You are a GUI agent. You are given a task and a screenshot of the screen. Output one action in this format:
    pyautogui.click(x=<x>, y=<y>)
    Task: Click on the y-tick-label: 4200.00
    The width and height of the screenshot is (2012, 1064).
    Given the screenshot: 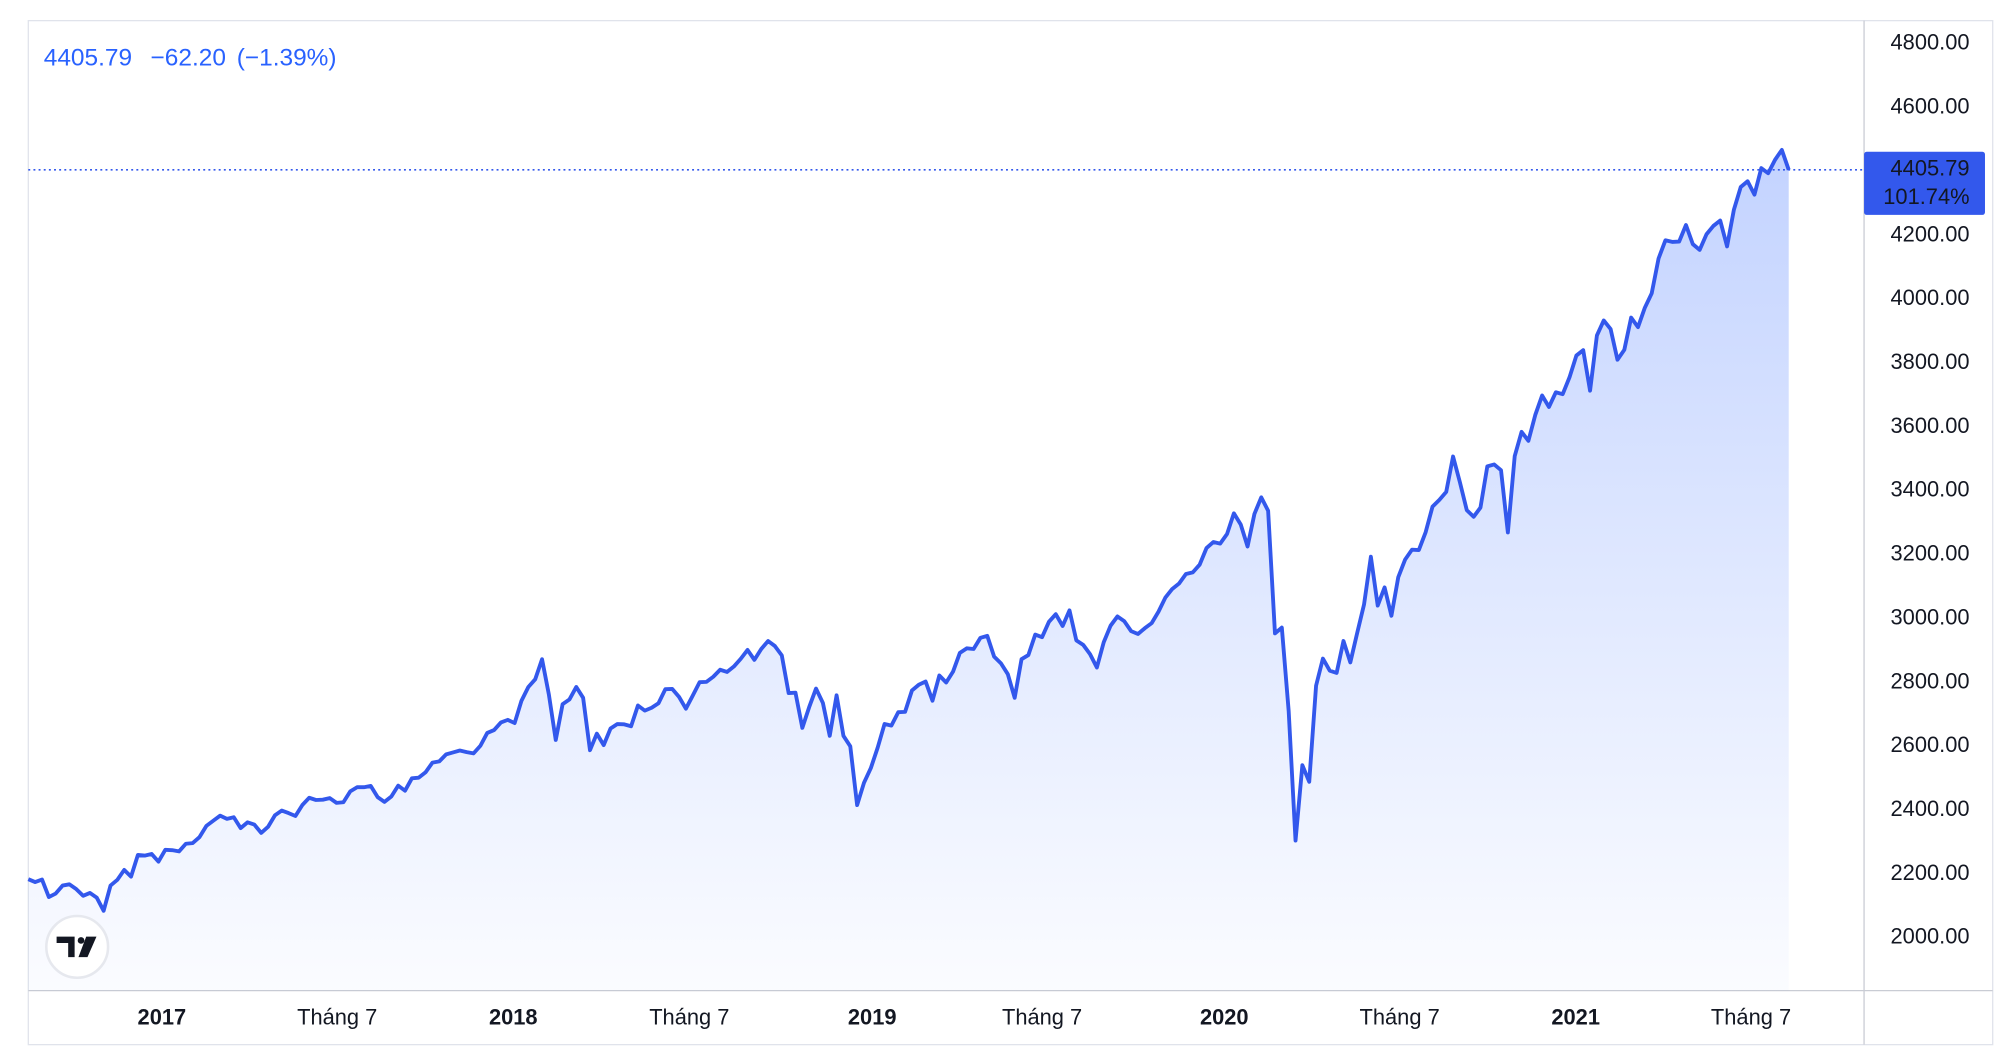 What is the action you would take?
    pyautogui.click(x=1930, y=233)
    